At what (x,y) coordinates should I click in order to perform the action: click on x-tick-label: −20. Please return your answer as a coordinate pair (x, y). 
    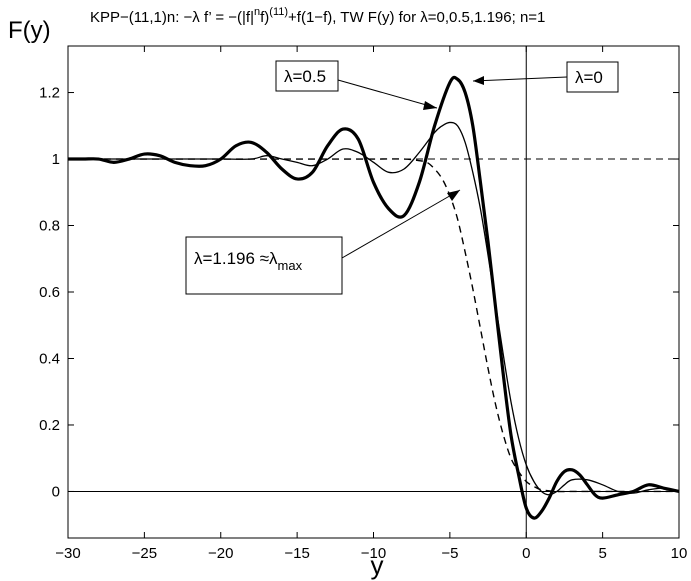
    Looking at the image, I should click on (220, 553).